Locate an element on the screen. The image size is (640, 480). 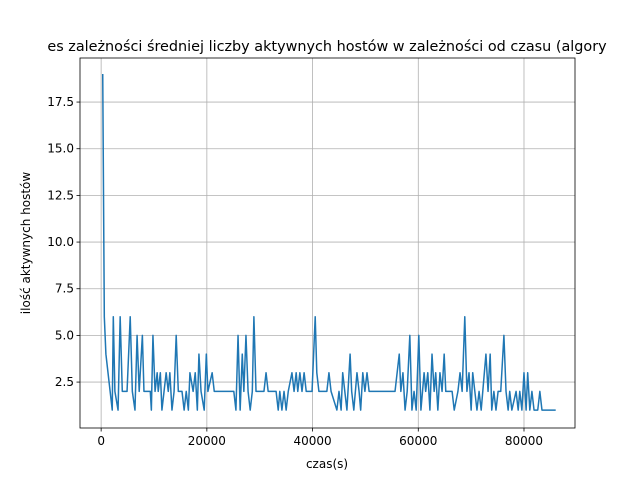
y-tick-label: 7.5 is located at coordinates (64, 289).